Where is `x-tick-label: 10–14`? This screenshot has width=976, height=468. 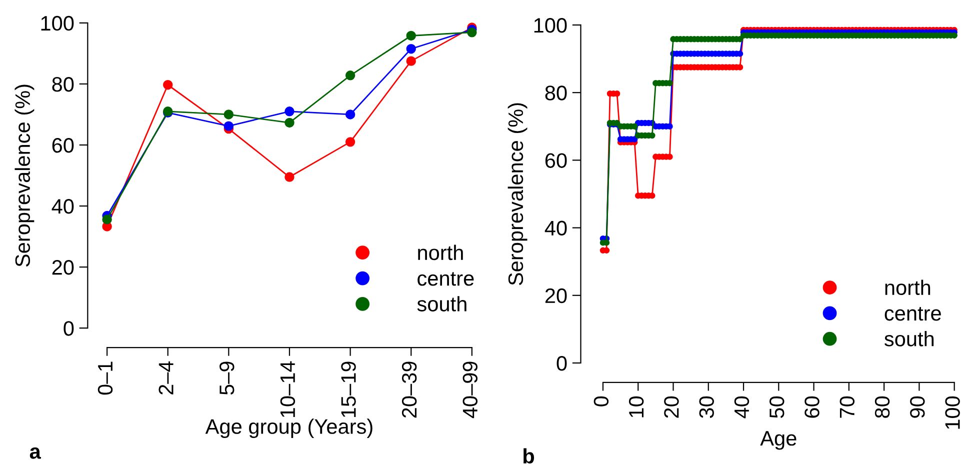 x-tick-label: 10–14 is located at coordinates (288, 389).